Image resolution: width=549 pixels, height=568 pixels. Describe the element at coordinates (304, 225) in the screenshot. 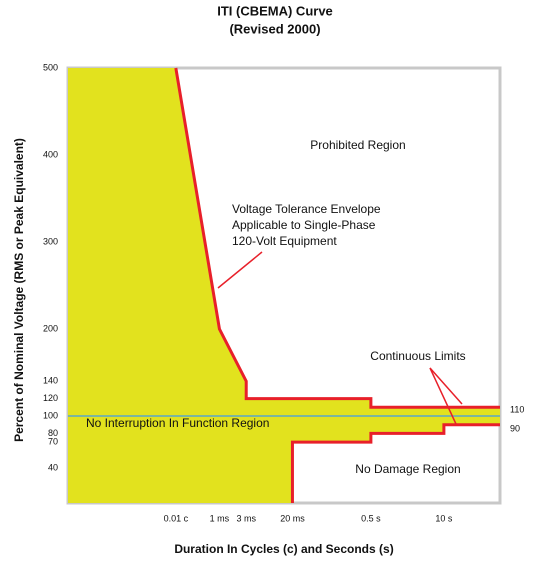

I see `annotation: Applicable to Single-Phase` at that location.